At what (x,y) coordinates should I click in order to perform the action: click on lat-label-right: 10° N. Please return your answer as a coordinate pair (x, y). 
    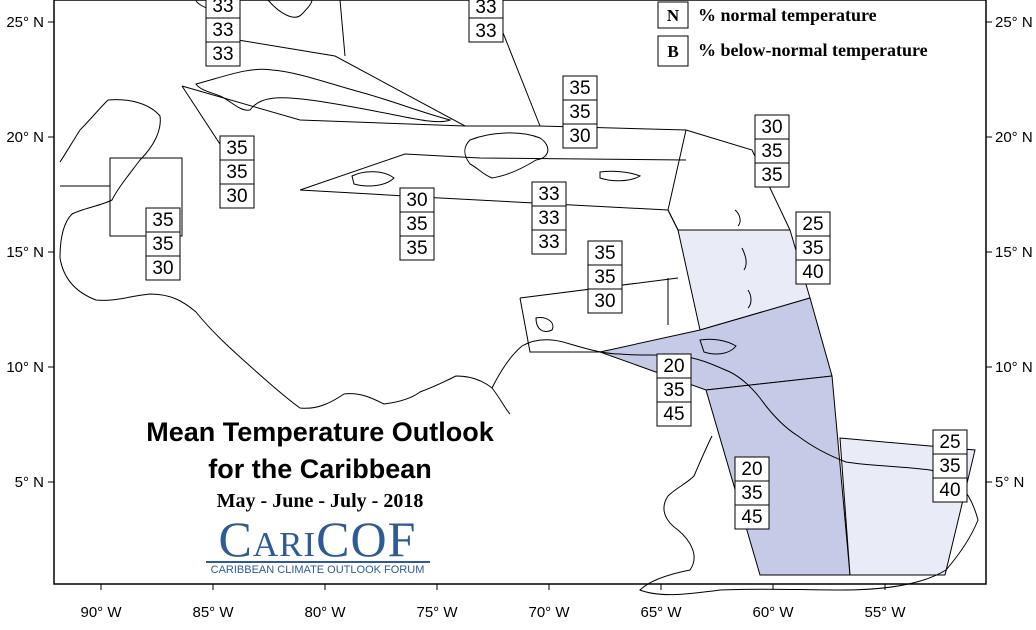
    Looking at the image, I should click on (1014, 367).